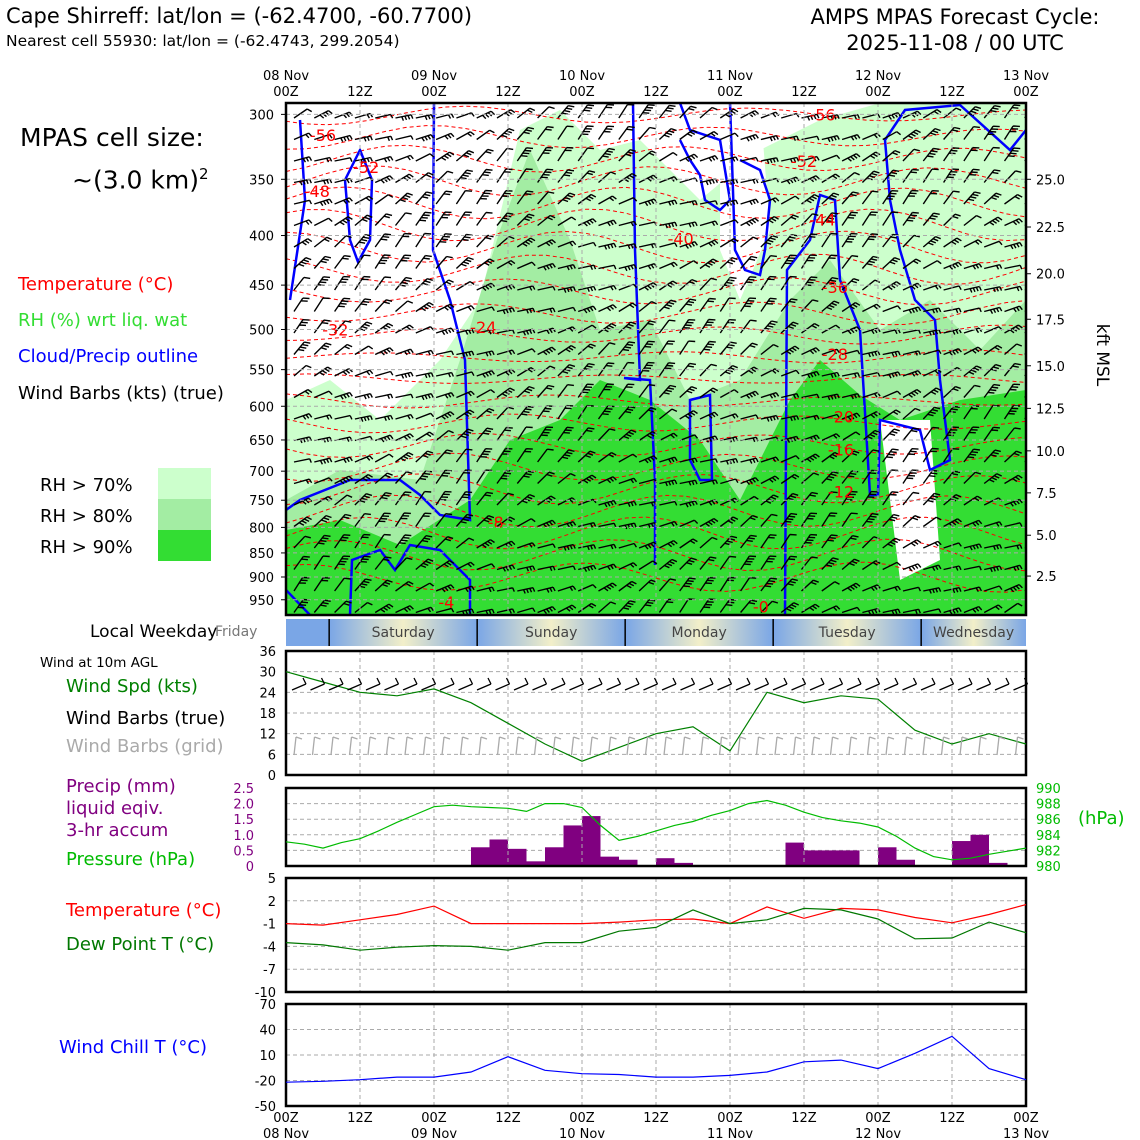  Describe the element at coordinates (1026, 1118) in the screenshot. I see `bottom-hour-label: 00Z` at that location.